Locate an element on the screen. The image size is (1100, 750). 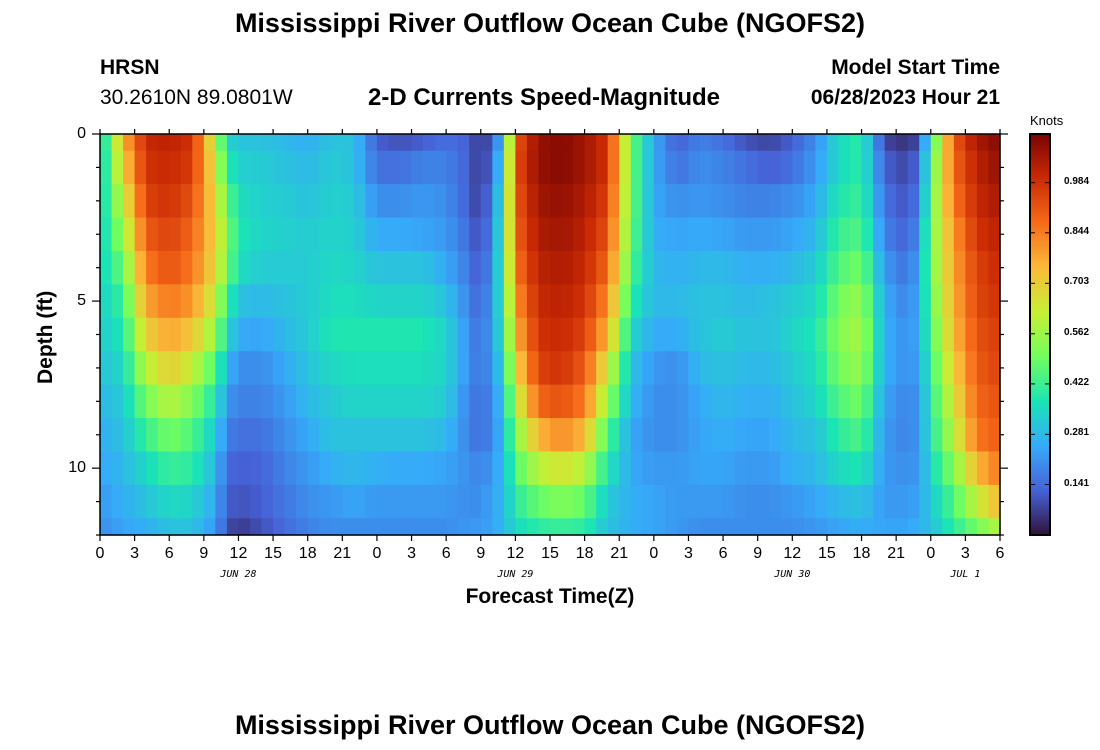
x-tick-label: 3 is located at coordinates (965, 553).